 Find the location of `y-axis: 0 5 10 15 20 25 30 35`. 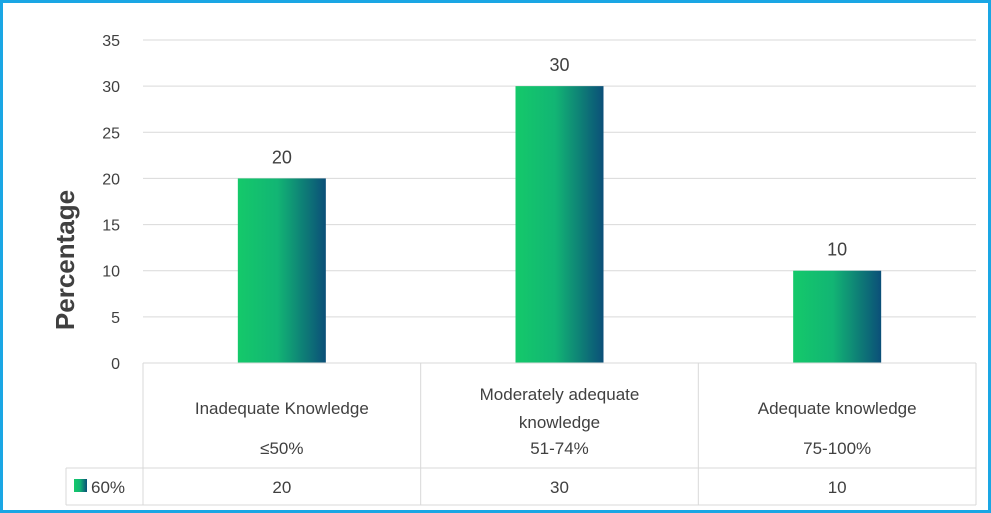

y-axis: 0 5 10 15 20 25 30 35 is located at coordinates (111, 203).